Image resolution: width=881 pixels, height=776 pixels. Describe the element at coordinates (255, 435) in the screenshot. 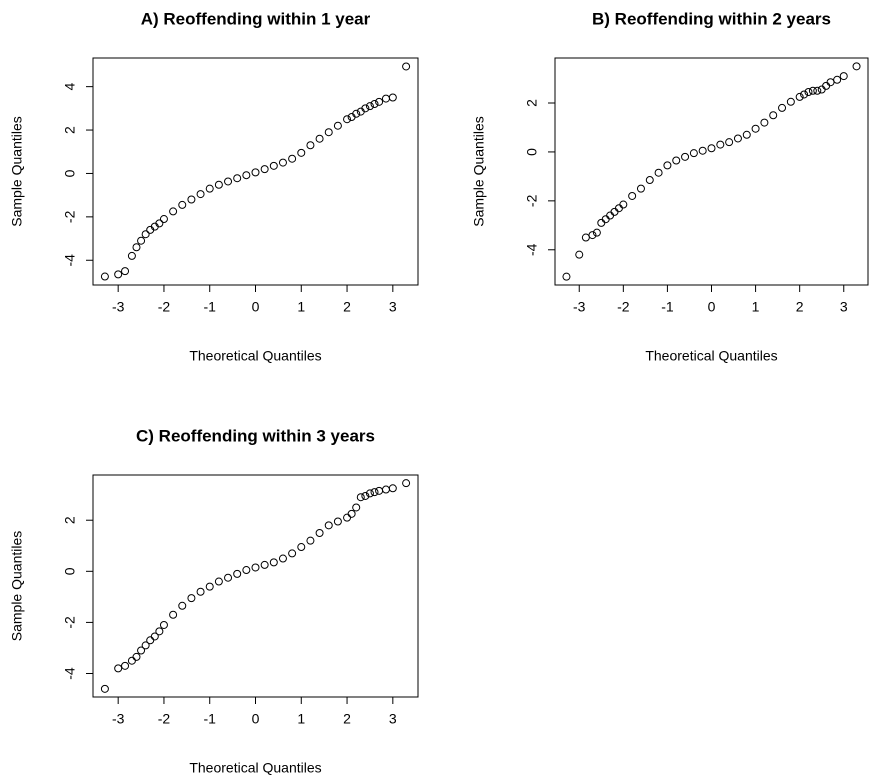

I see `chart-title: C) Reoffending within 3 years` at that location.